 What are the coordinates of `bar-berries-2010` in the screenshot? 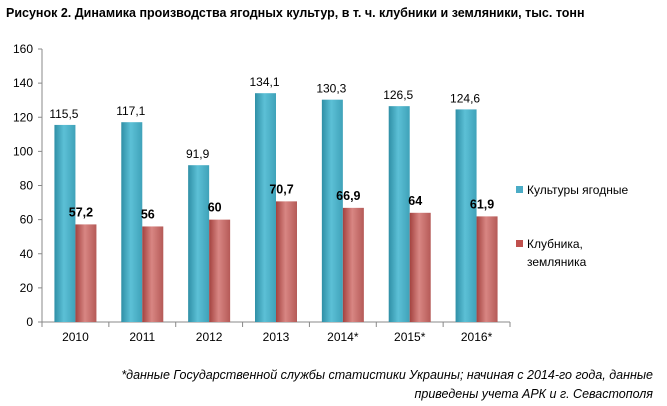 It's located at (65, 223).